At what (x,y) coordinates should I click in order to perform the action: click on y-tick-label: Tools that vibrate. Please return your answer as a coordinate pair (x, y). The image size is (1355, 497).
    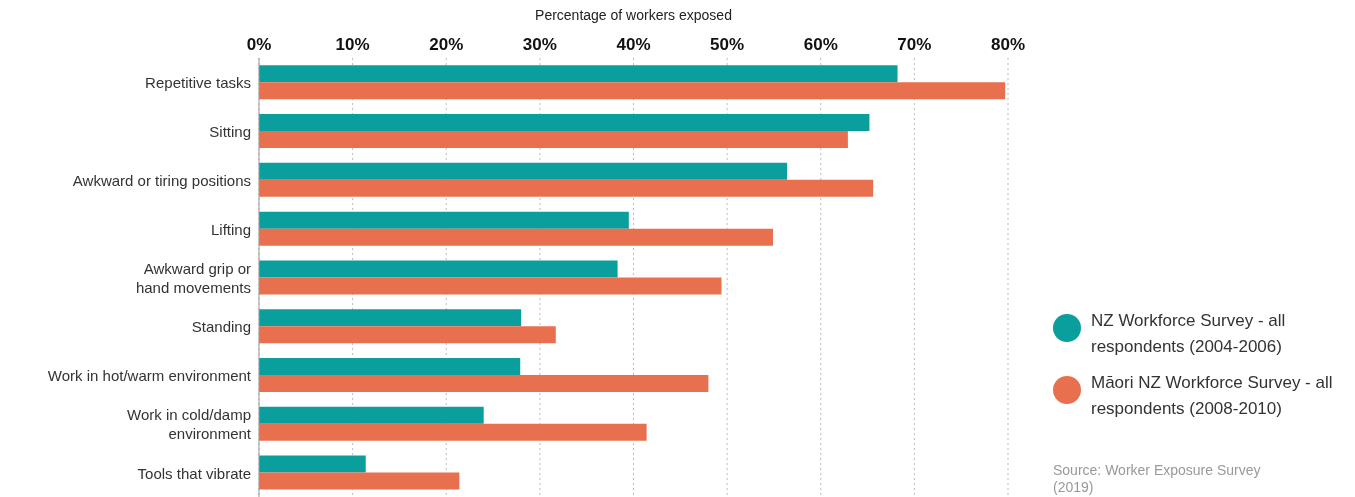
    Looking at the image, I should click on (194, 473).